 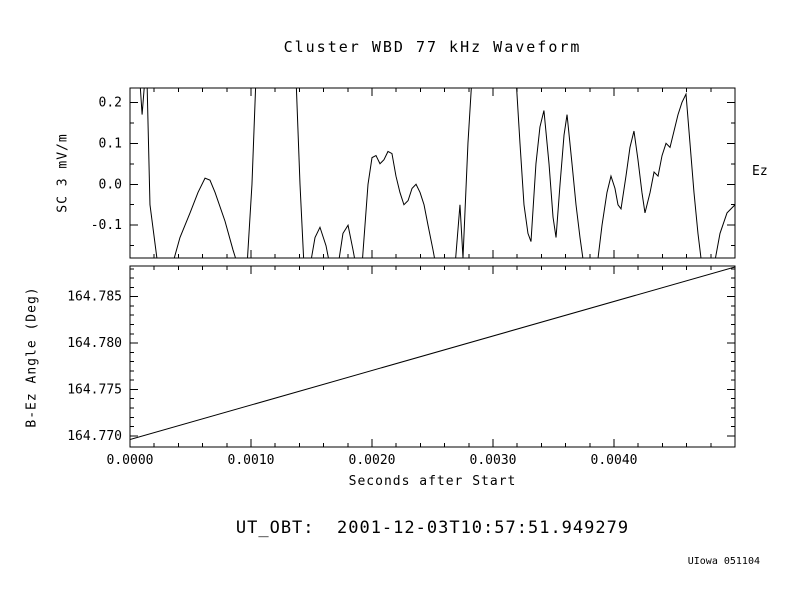 What do you see at coordinates (251, 460) in the screenshot?
I see `x-tick-label: 0.0010` at bounding box center [251, 460].